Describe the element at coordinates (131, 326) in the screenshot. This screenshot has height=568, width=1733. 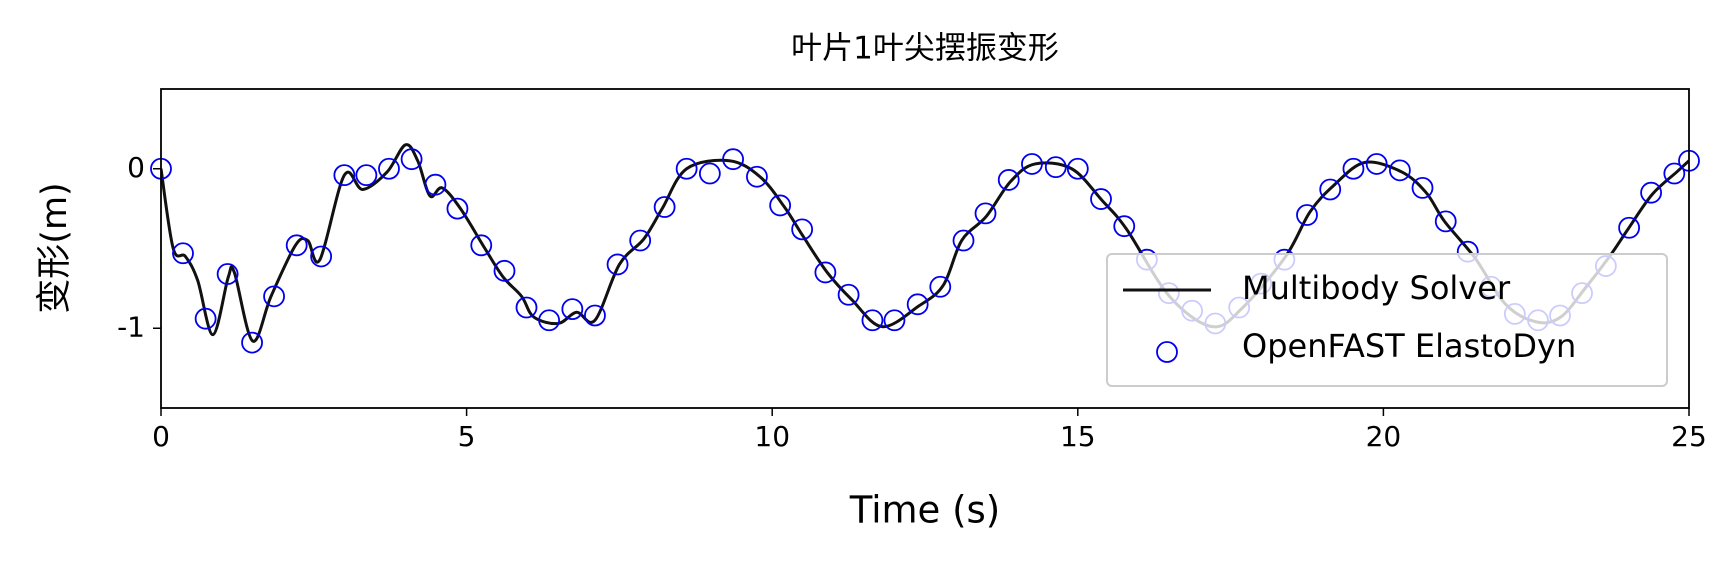
I see `y-tick-label: -1` at that location.